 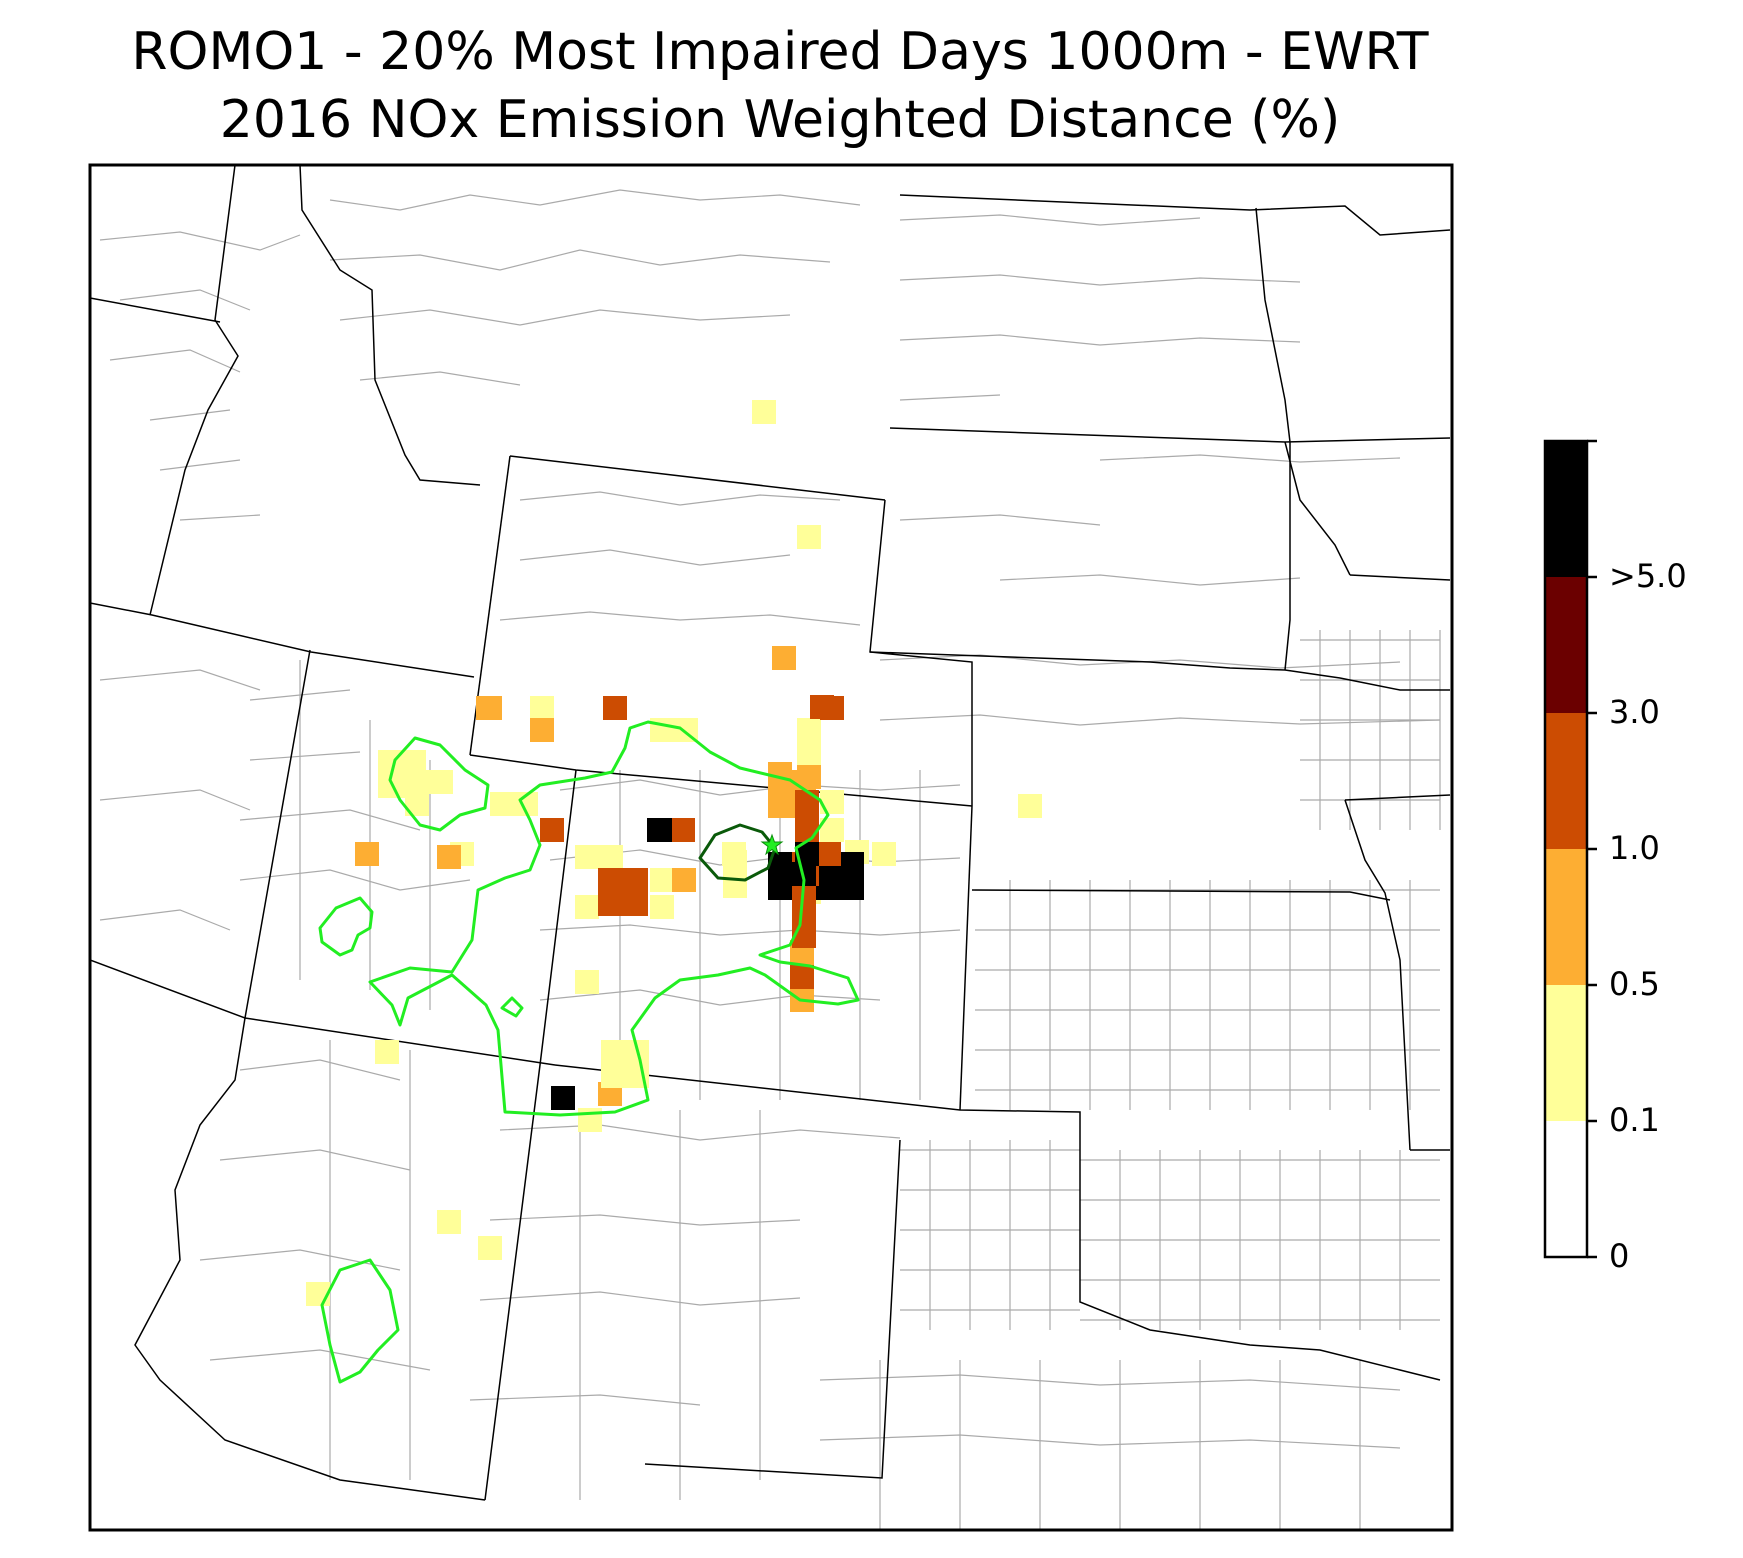 I want to click on colorbar-tick-label: 0, so click(x=1619, y=1256).